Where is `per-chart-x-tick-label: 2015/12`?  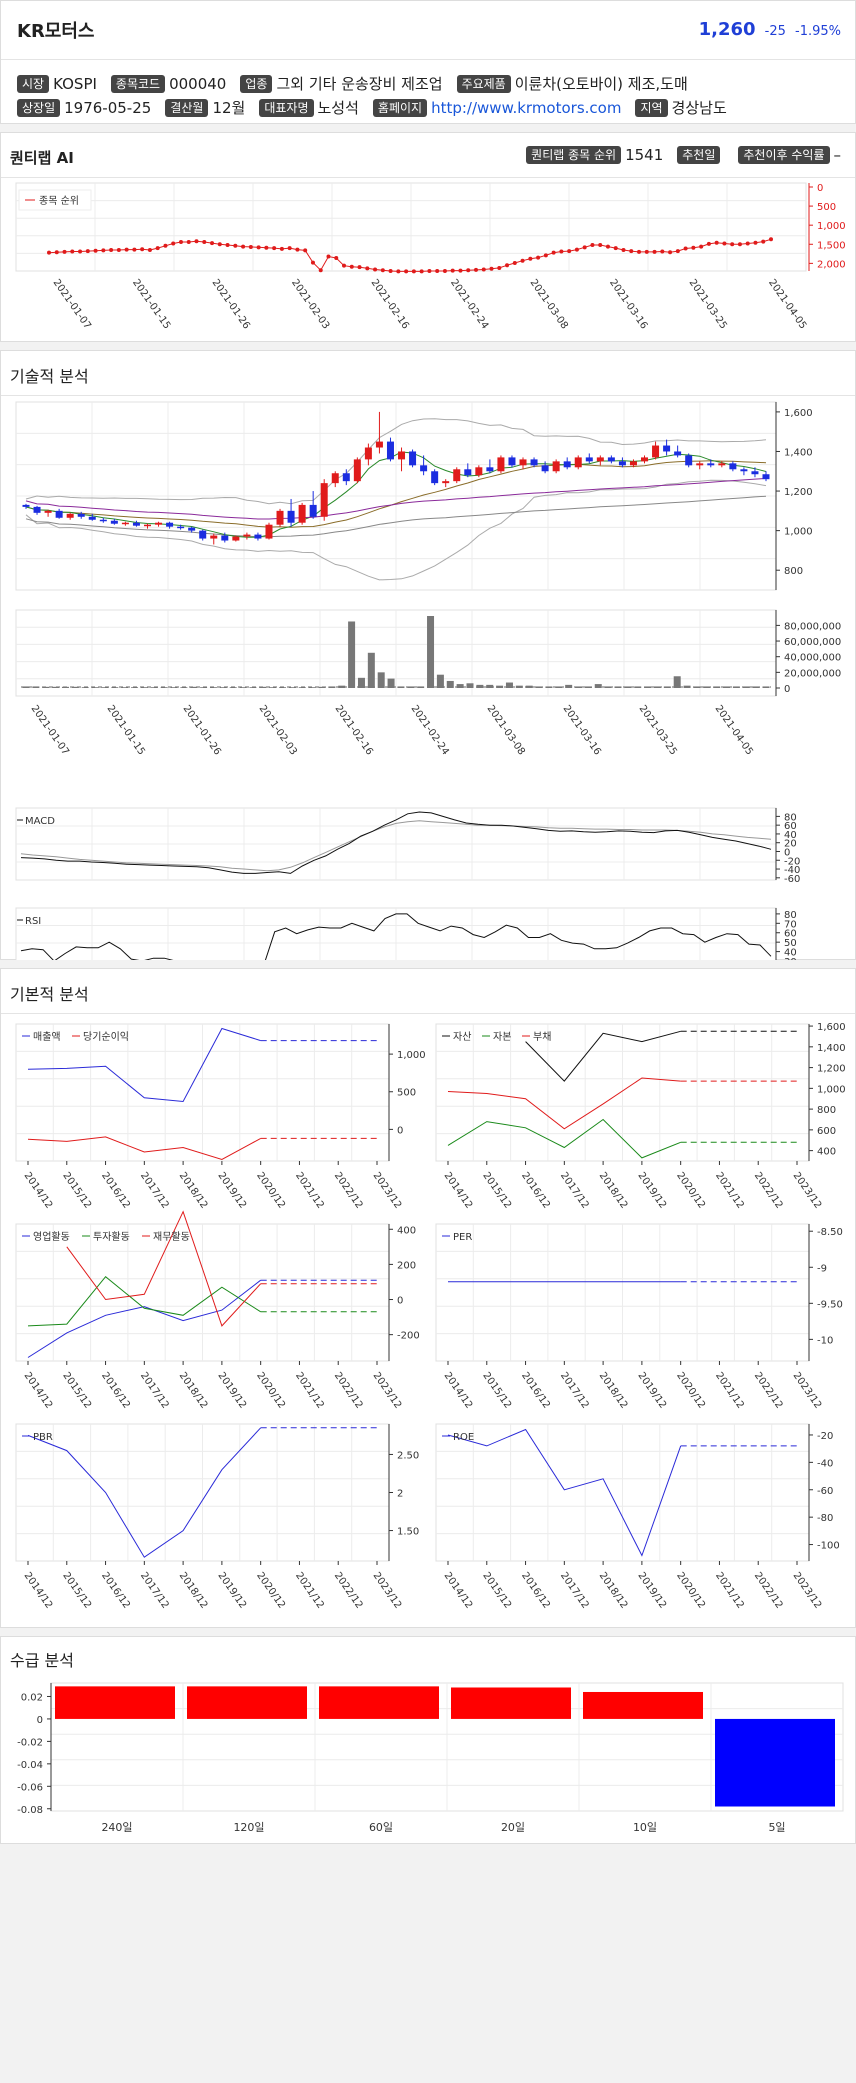 per-chart-x-tick-label: 2015/12 is located at coordinates (496, 1390).